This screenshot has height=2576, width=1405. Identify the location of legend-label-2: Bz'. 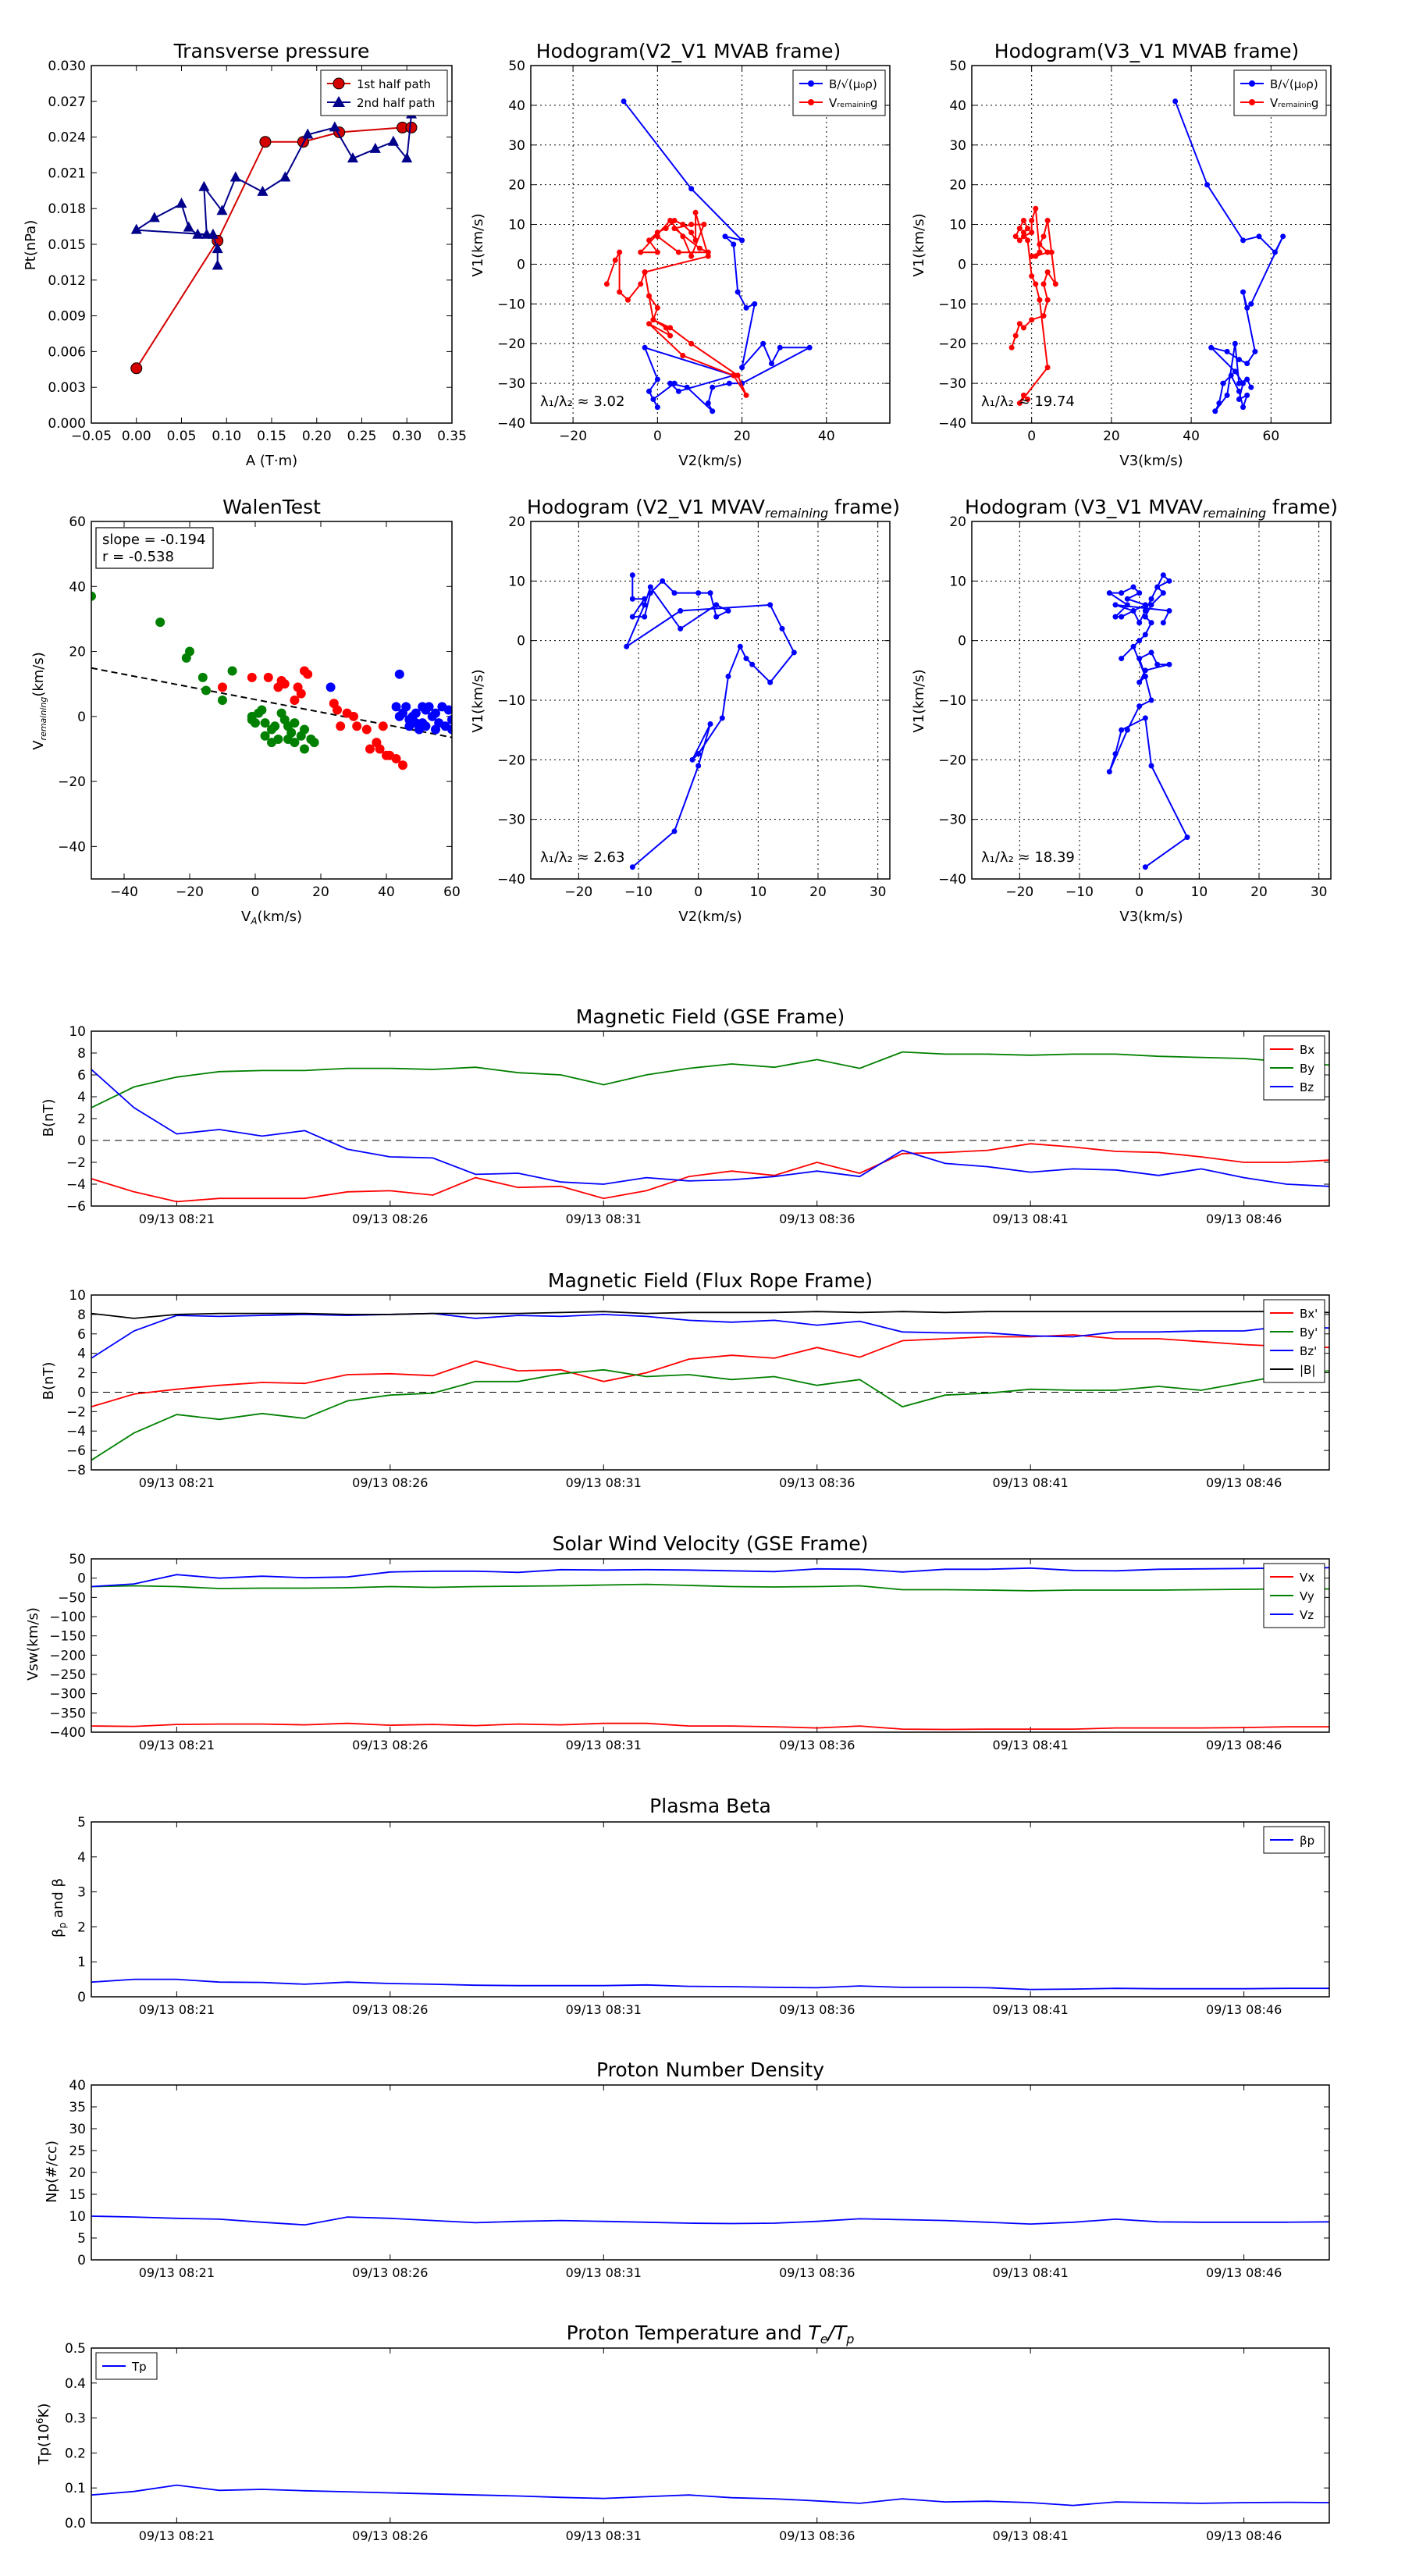
(1308, 1351).